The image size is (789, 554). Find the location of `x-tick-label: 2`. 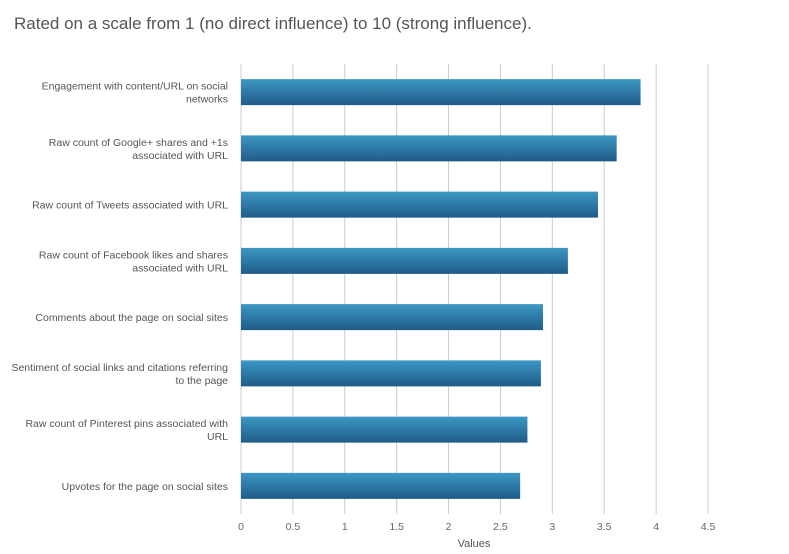

x-tick-label: 2 is located at coordinates (449, 527).